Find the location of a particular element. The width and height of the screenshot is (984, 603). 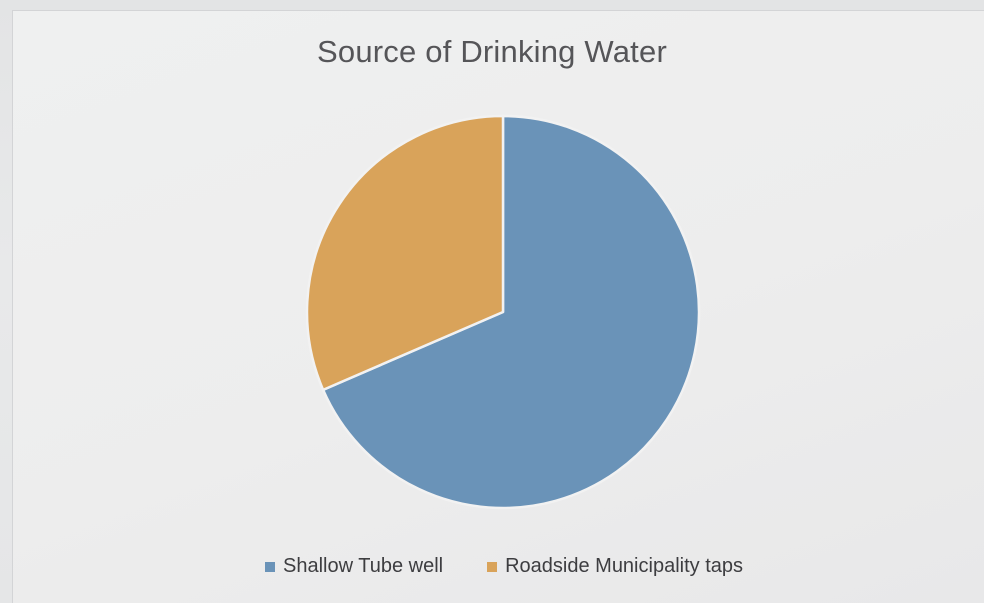

legend-item-roadside-municipality-taps: Roadside Municipality taps is located at coordinates (615, 566).